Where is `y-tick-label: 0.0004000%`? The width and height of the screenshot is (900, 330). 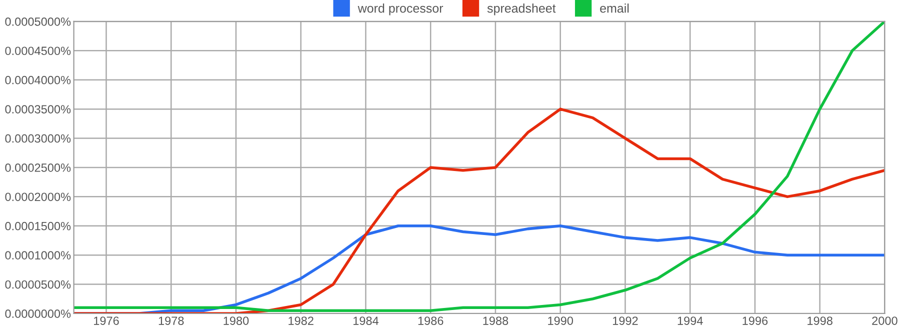
y-tick-label: 0.0004000% is located at coordinates (38, 80).